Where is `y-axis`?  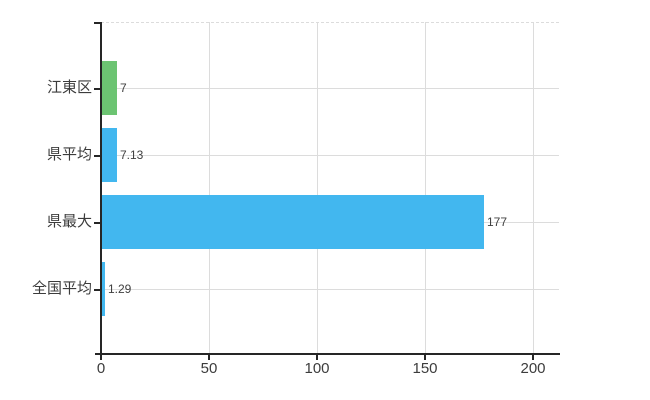 y-axis is located at coordinates (101, 188).